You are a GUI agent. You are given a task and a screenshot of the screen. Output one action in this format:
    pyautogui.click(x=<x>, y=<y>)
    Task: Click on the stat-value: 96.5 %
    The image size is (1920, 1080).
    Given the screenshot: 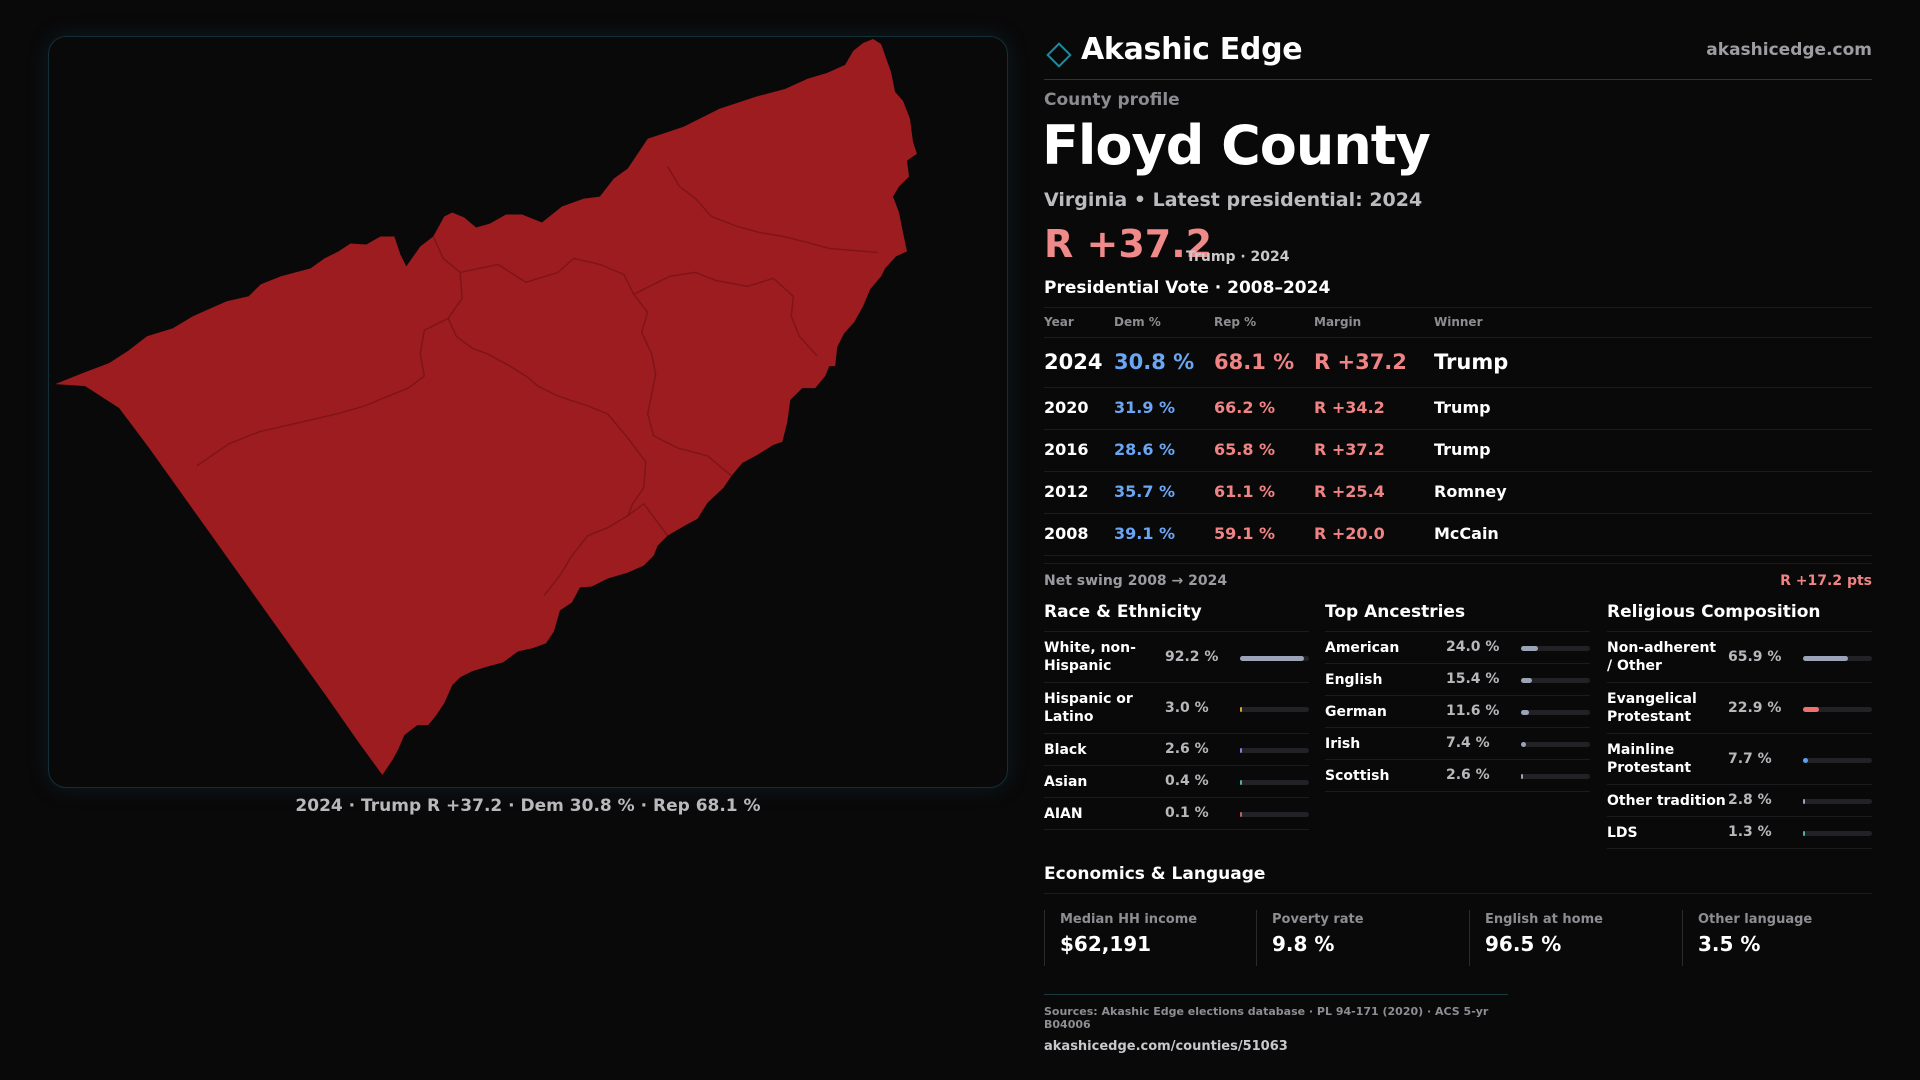 What is the action you would take?
    pyautogui.click(x=1523, y=944)
    